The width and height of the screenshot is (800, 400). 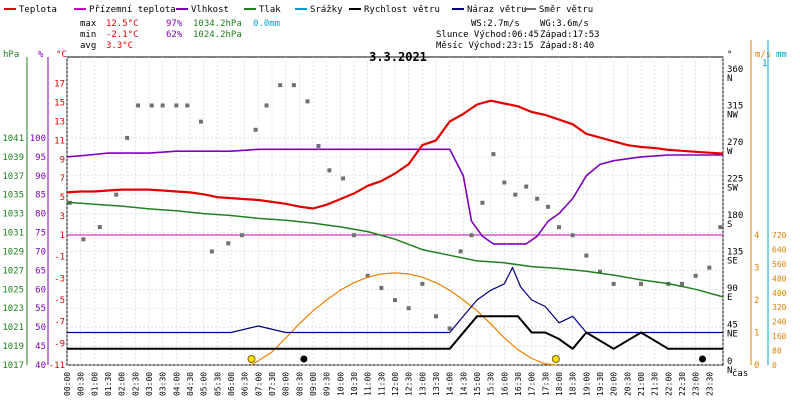 I want to click on wind-speed-tick: 3, so click(x=756, y=269).